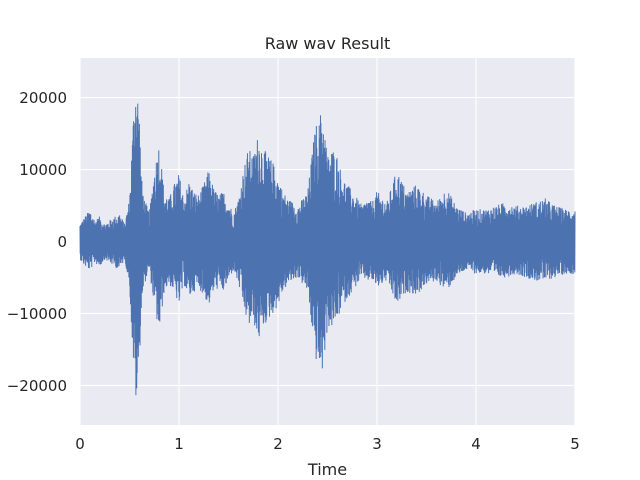  What do you see at coordinates (278, 444) in the screenshot?
I see `x-tick-label: 2` at bounding box center [278, 444].